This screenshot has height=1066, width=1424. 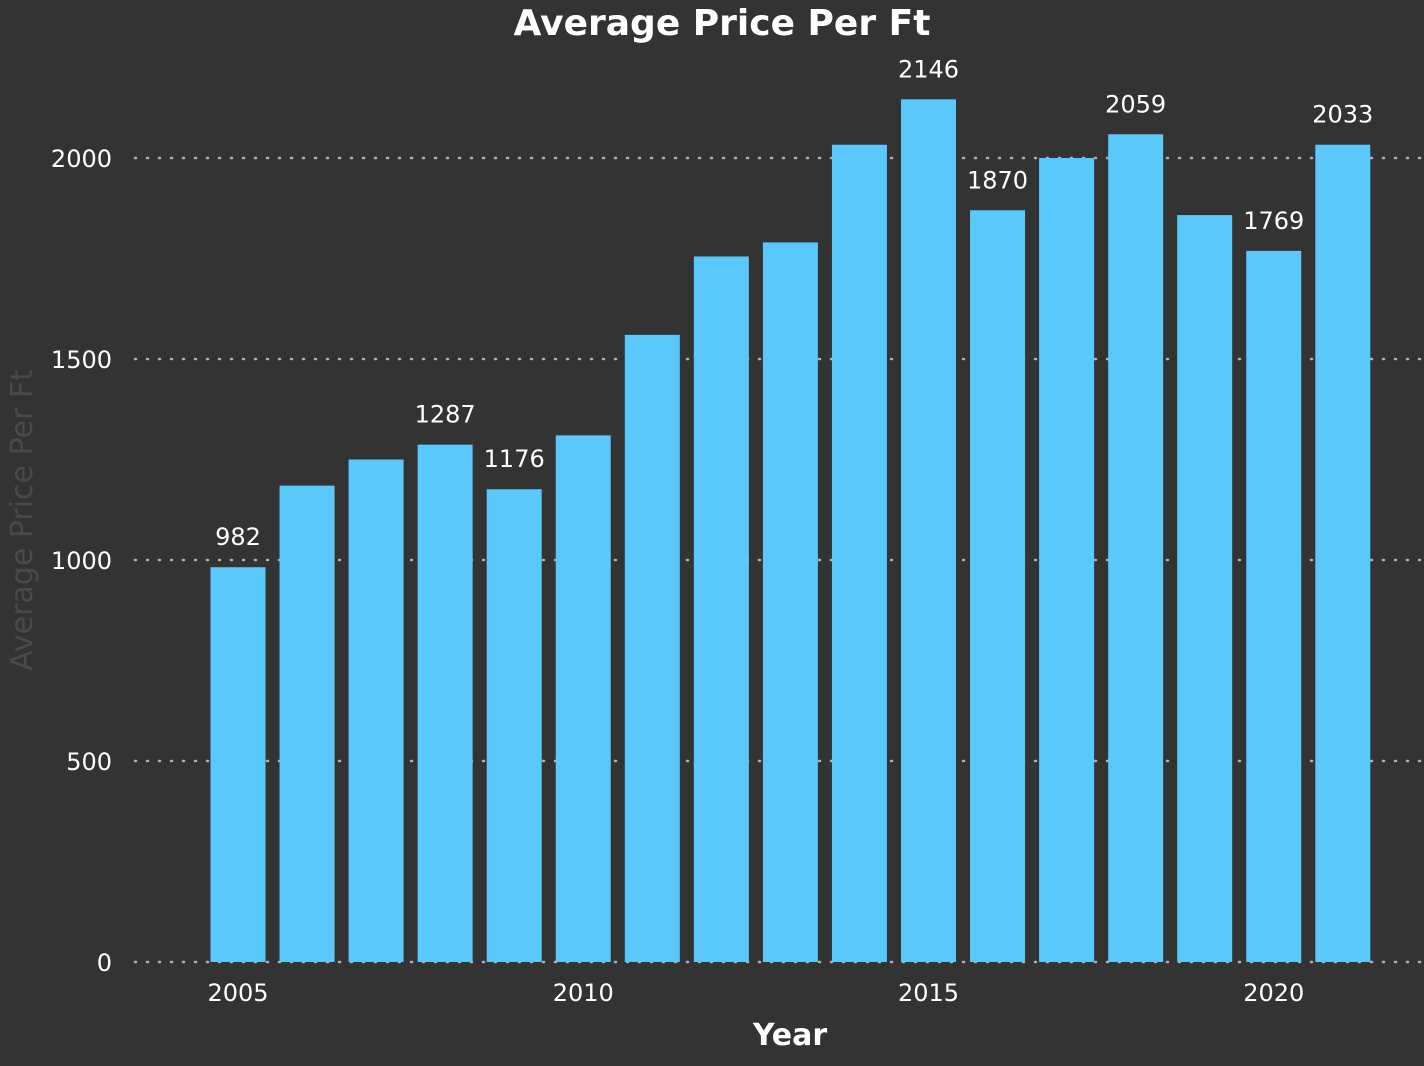 What do you see at coordinates (583, 698) in the screenshot?
I see `bar-2010` at bounding box center [583, 698].